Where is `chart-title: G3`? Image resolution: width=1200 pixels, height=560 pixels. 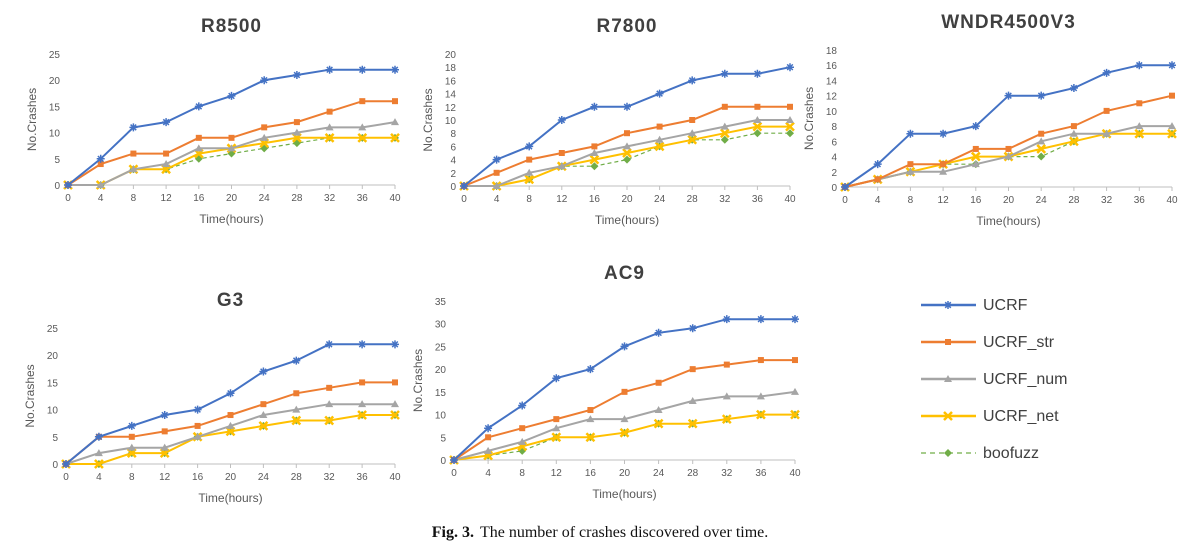 chart-title: G3 is located at coordinates (230, 300).